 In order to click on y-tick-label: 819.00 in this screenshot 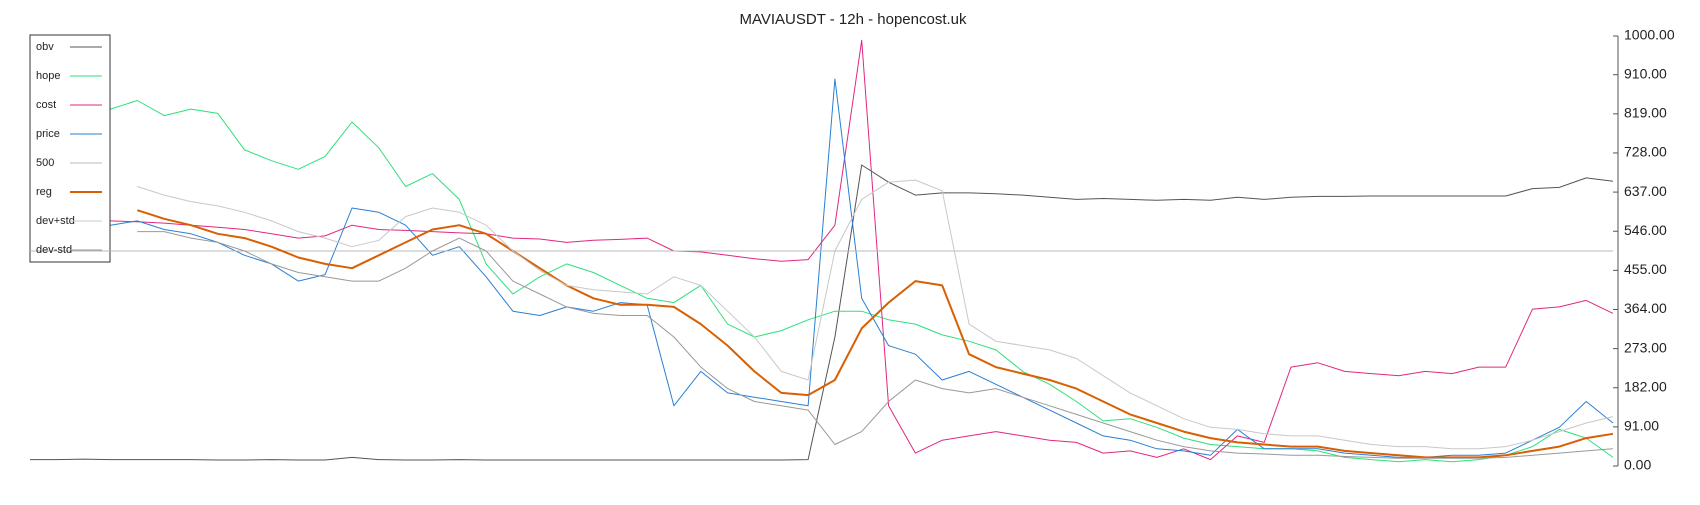, I will do `click(1645, 113)`.